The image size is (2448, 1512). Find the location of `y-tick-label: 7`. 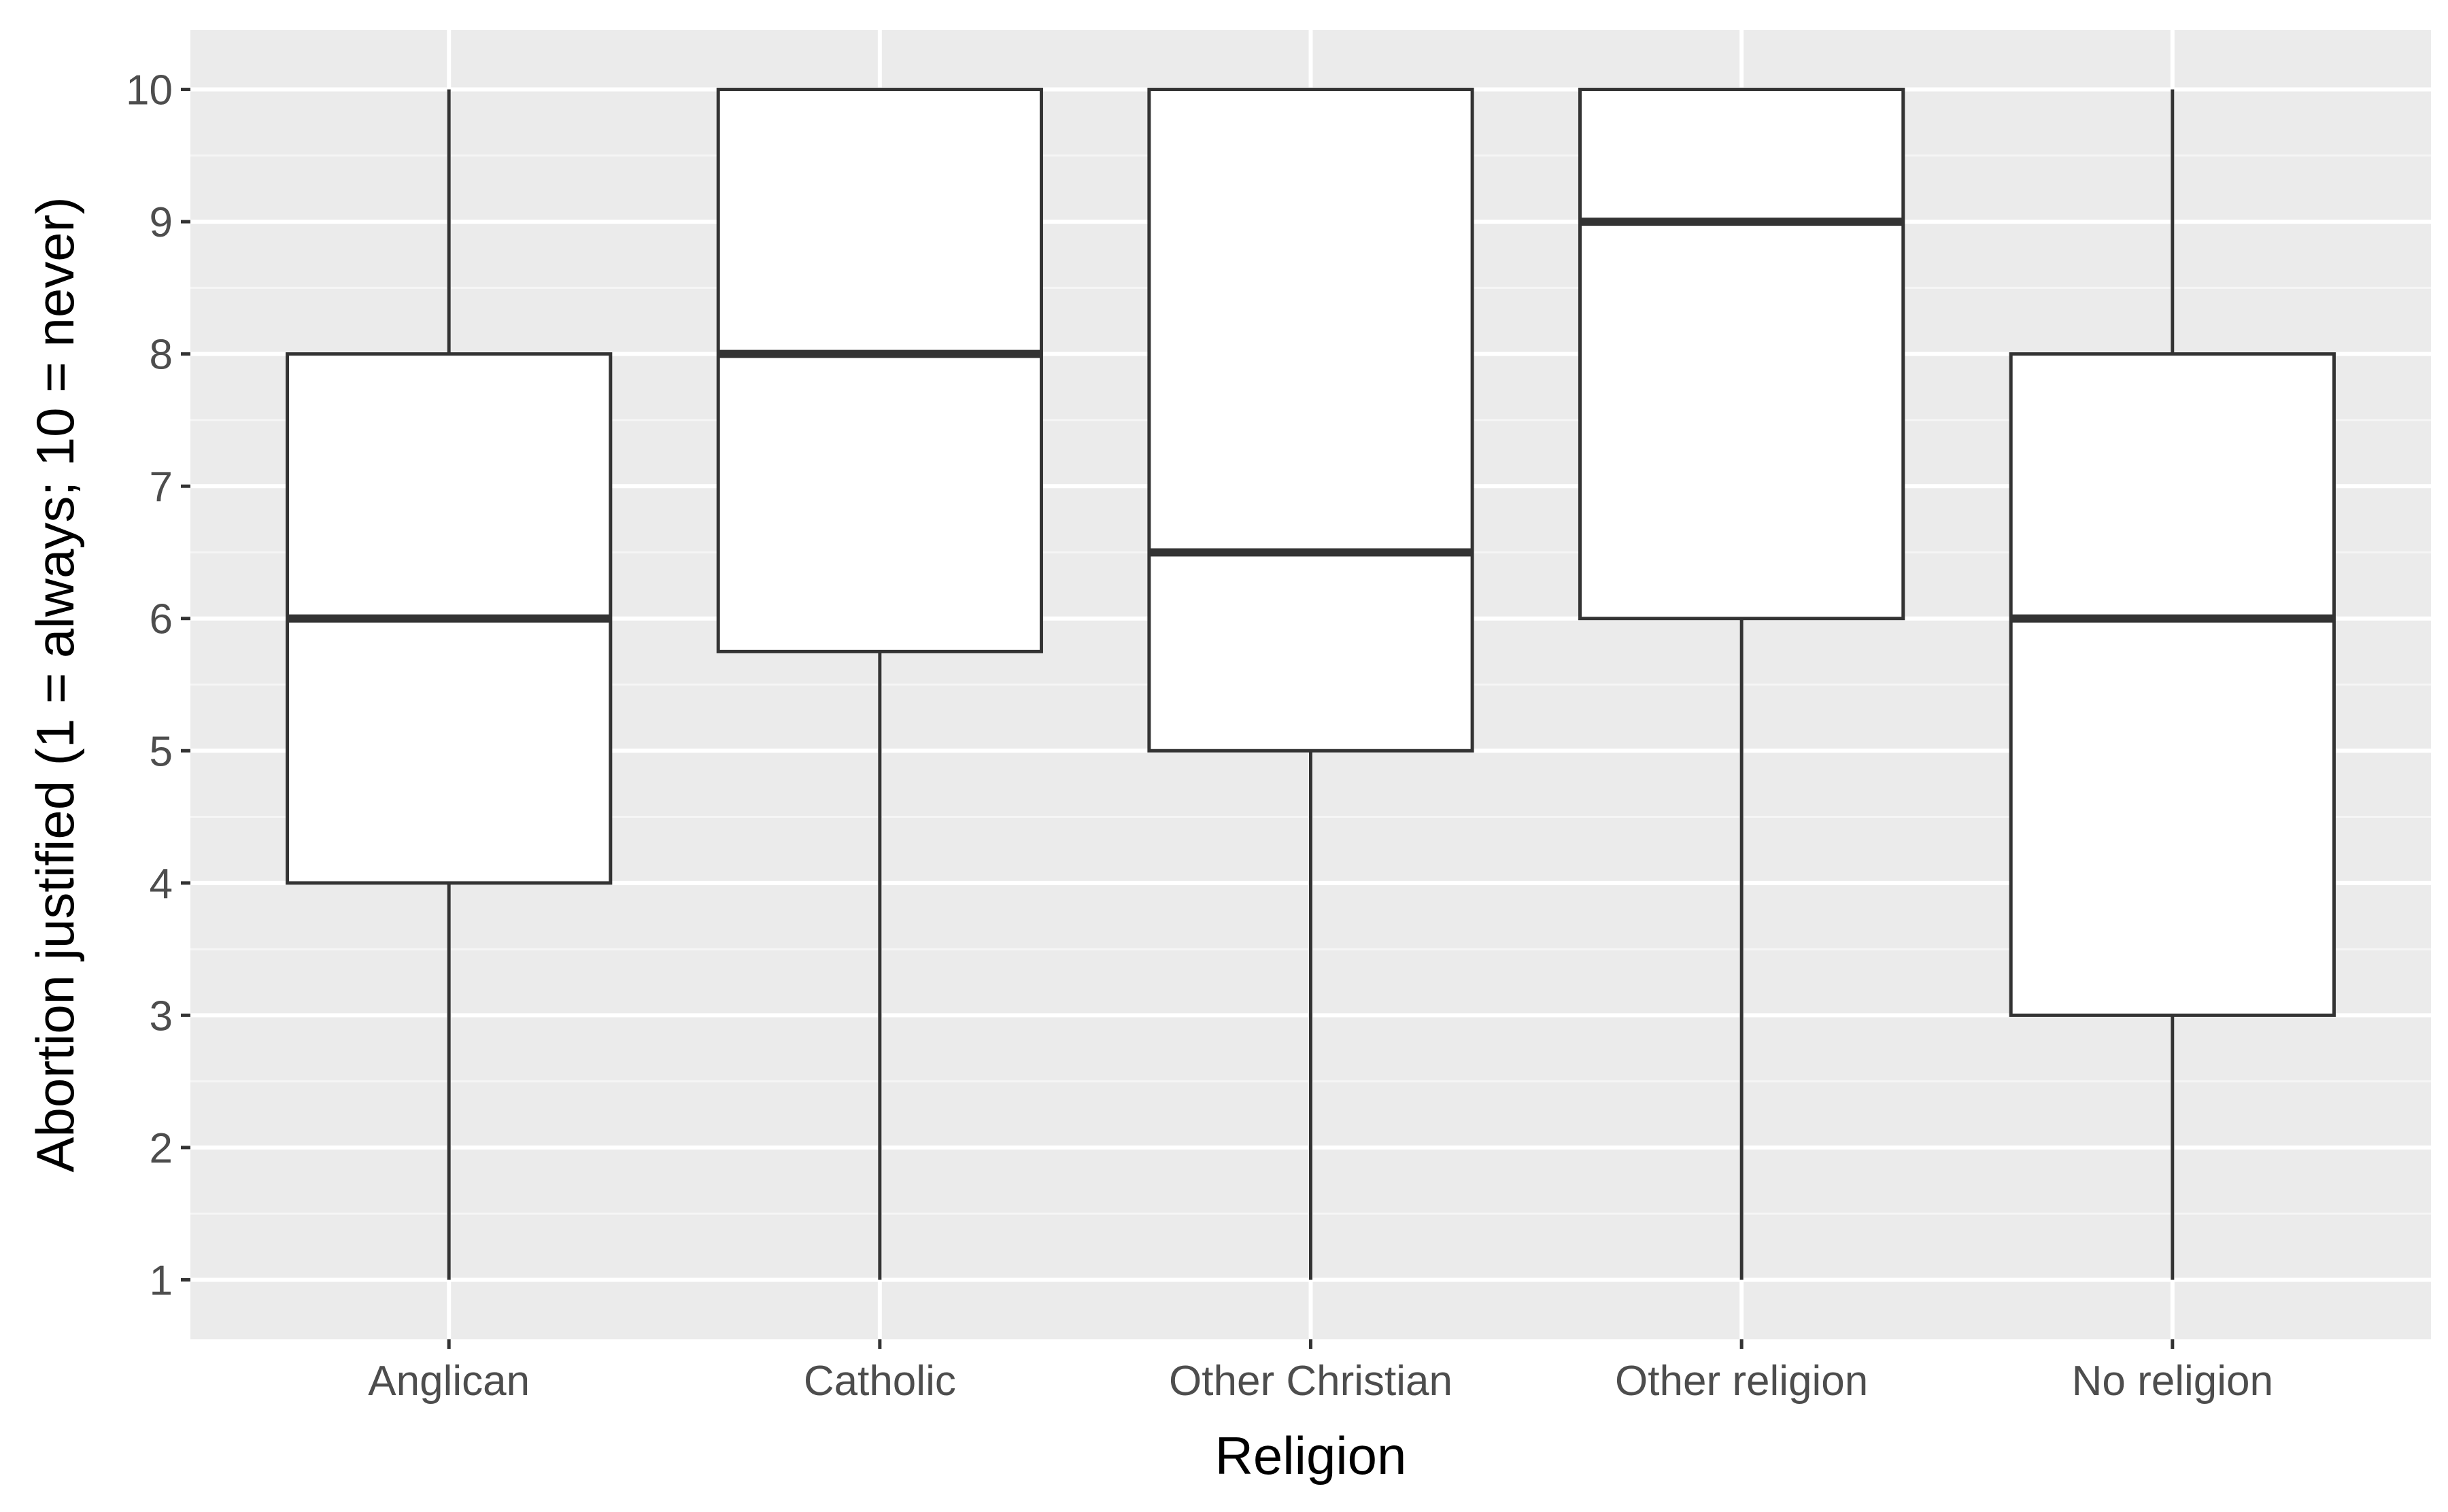

y-tick-label: 7 is located at coordinates (162, 487).